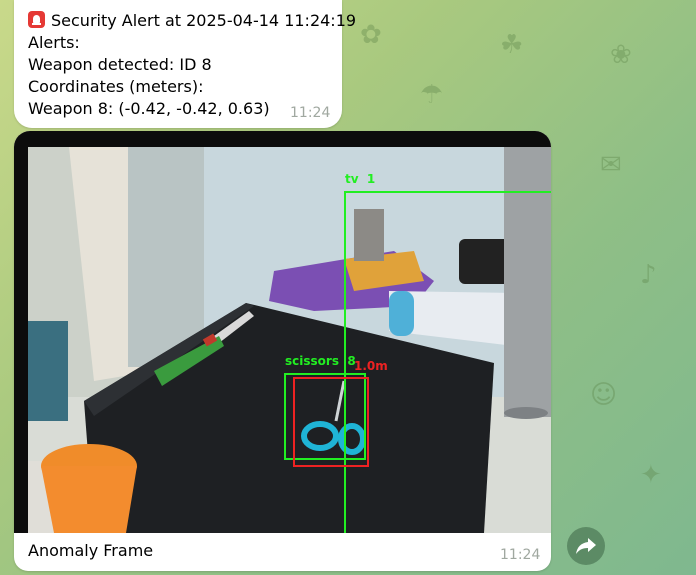 The width and height of the screenshot is (696, 575). What do you see at coordinates (320, 361) in the screenshot?
I see `detection-label-scissors: scissors 8` at bounding box center [320, 361].